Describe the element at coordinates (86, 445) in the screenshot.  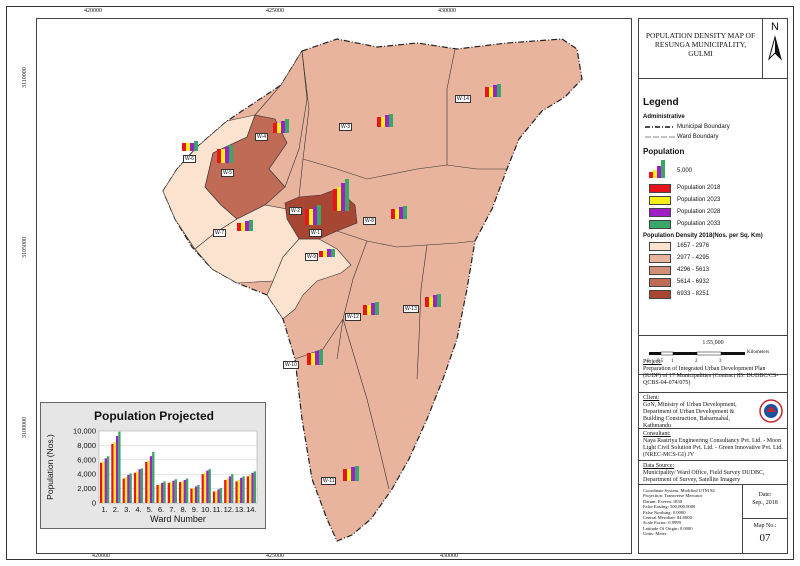
I see `chart-y-tick-label: 8,000` at that location.